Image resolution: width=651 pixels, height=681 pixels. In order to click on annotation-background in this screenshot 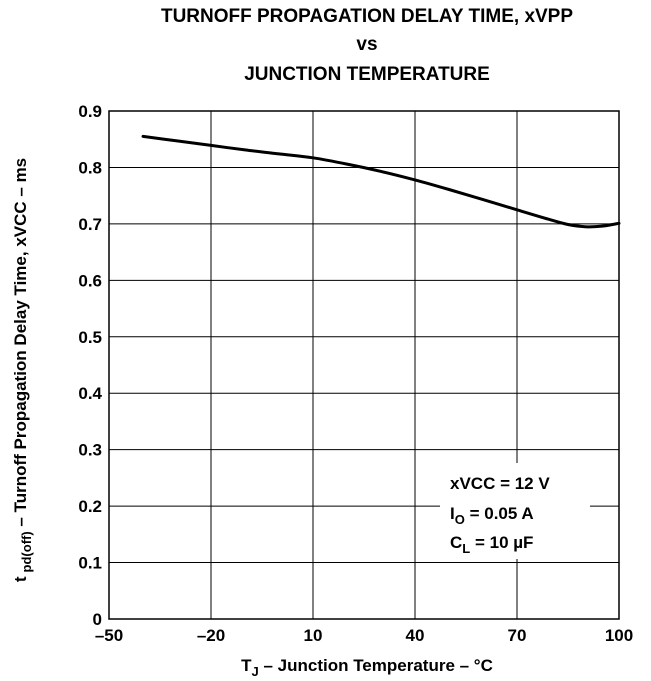, I will do `click(515, 511)`.